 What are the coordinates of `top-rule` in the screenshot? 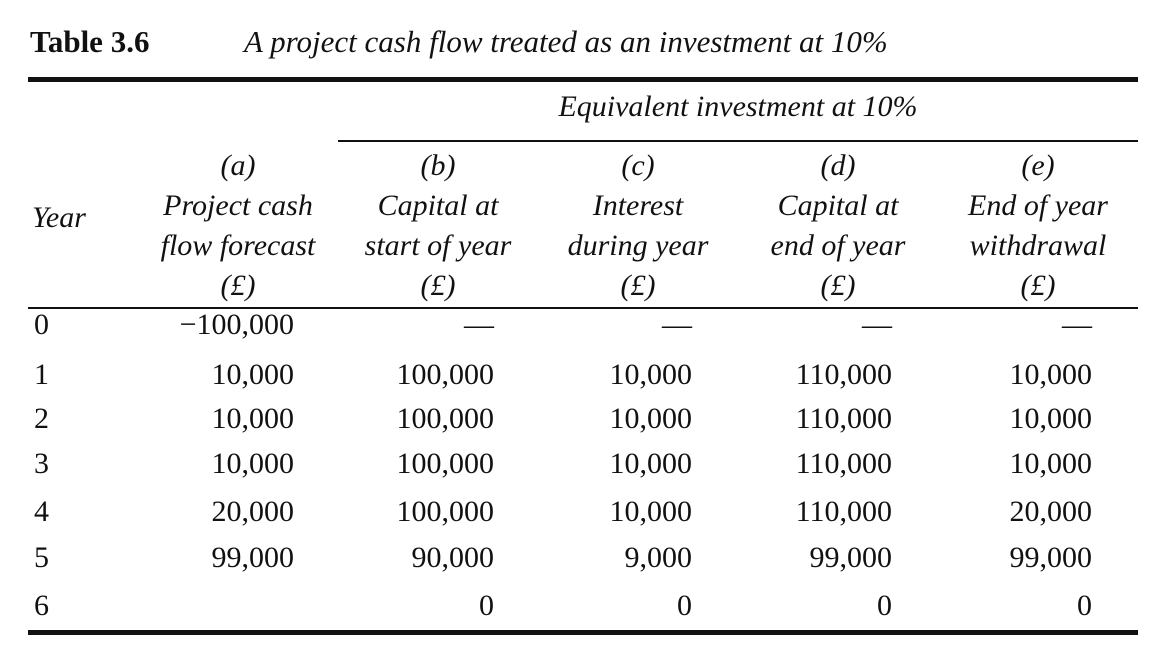 It's located at (583, 79).